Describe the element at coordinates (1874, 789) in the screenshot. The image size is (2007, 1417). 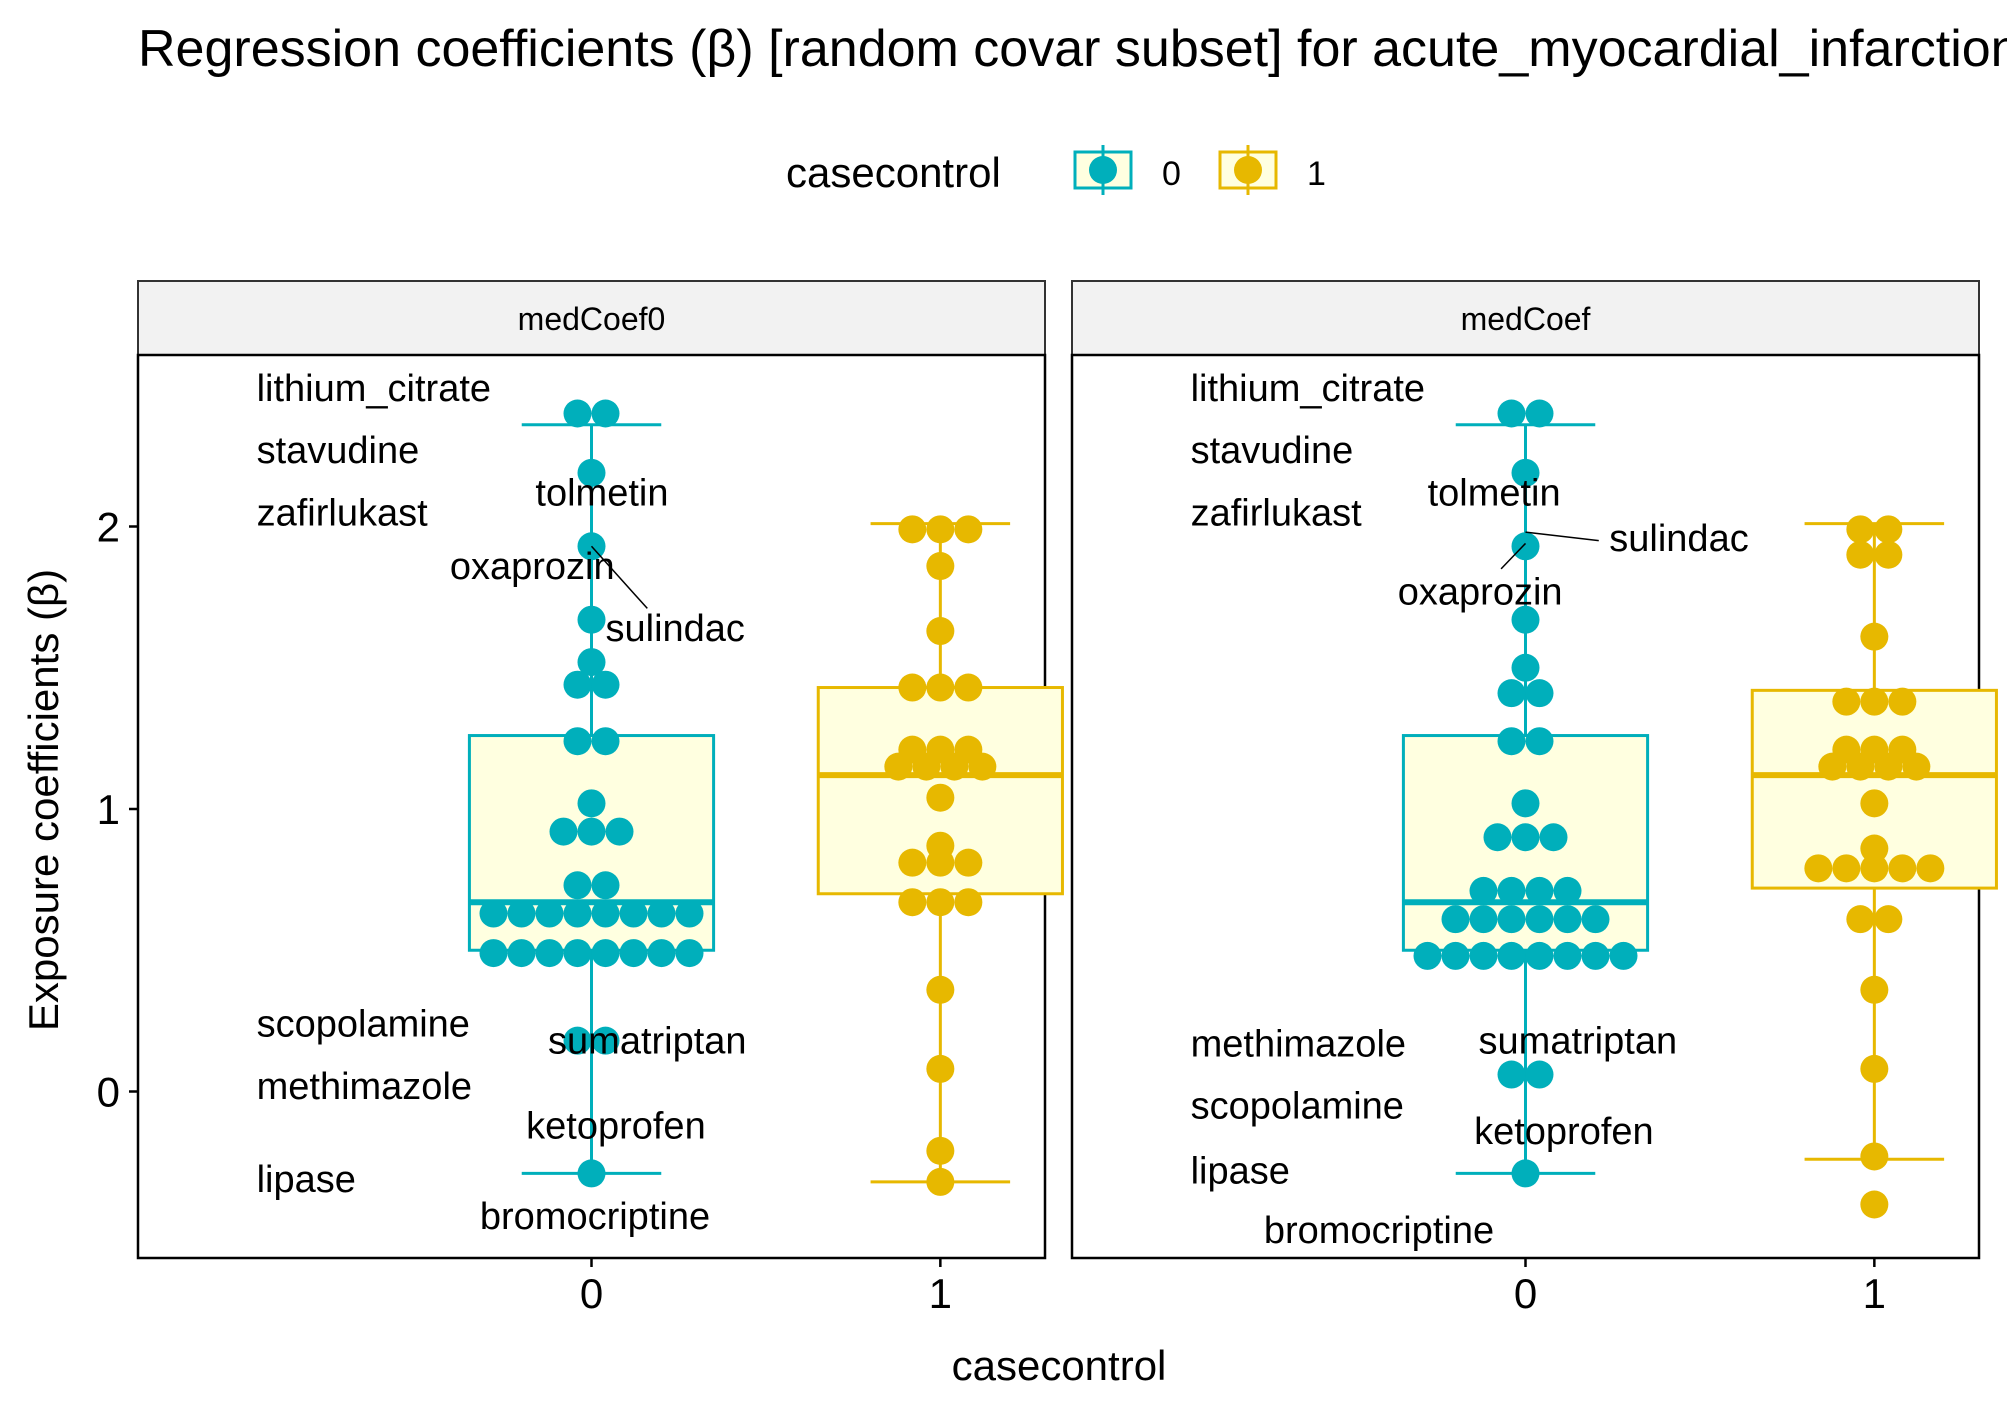
I see `box-iqr` at that location.